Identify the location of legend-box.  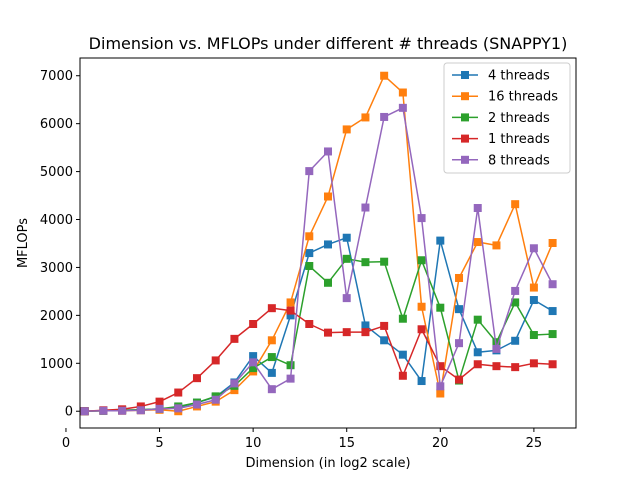
(507, 118).